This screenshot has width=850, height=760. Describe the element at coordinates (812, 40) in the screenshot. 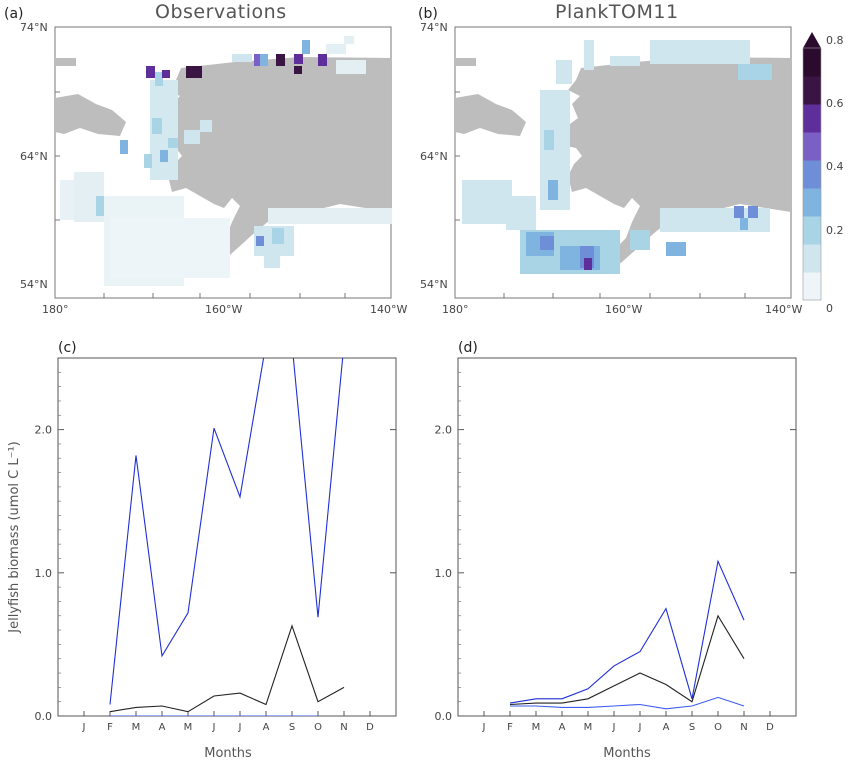

I see `colorbar-extend-arrow` at that location.